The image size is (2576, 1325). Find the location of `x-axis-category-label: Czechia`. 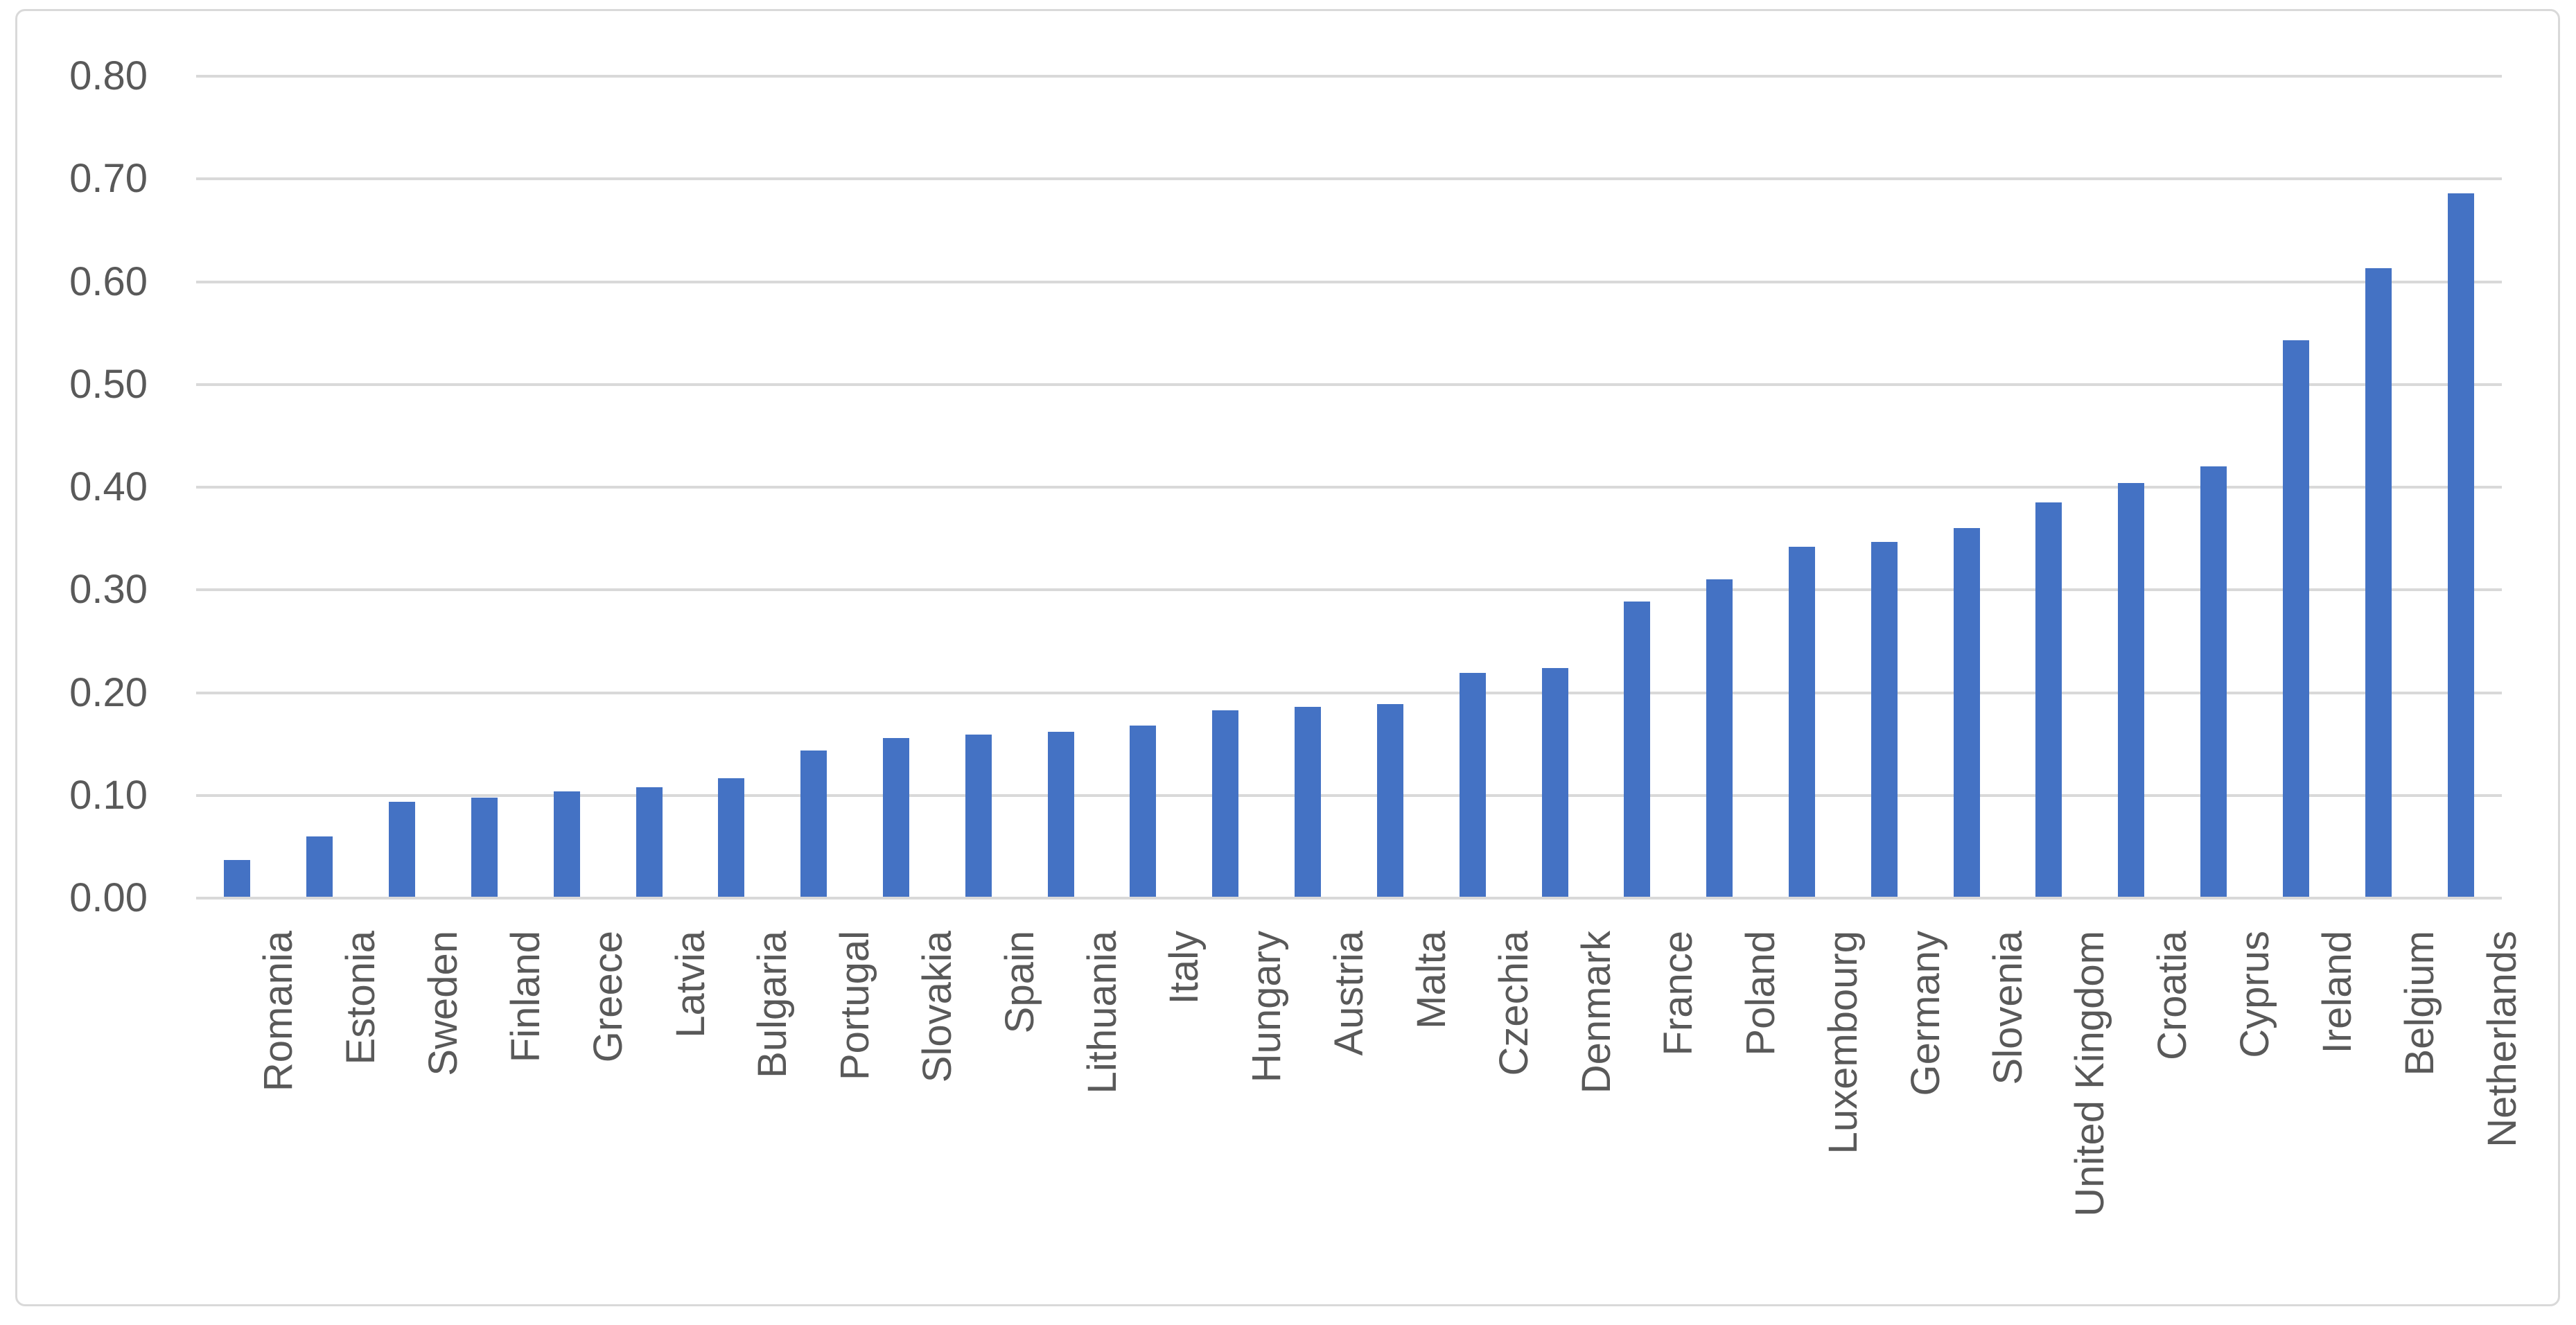

x-axis-category-label: Czechia is located at coordinates (1513, 1004).